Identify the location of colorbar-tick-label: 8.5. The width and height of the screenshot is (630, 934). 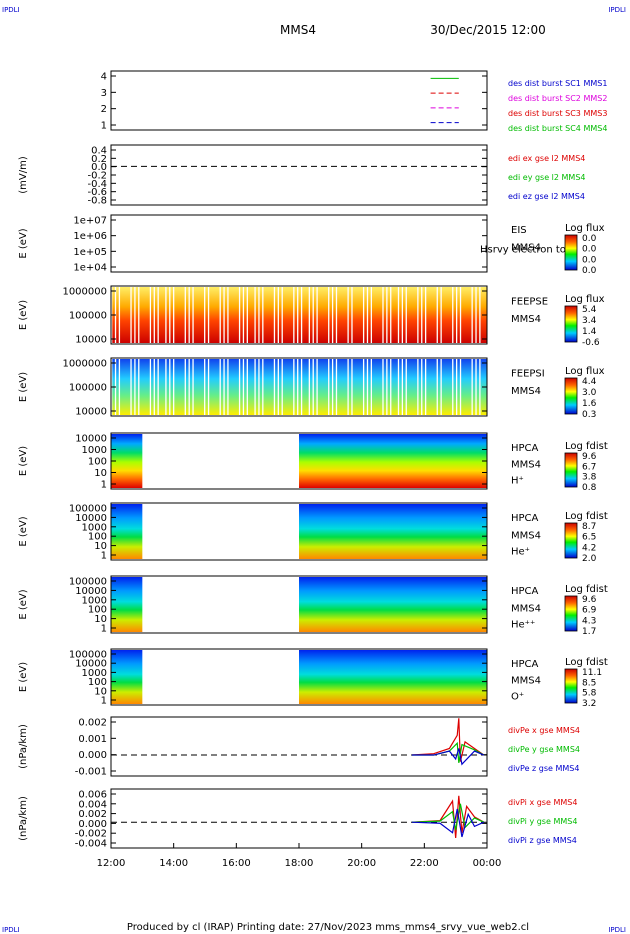
(589, 683).